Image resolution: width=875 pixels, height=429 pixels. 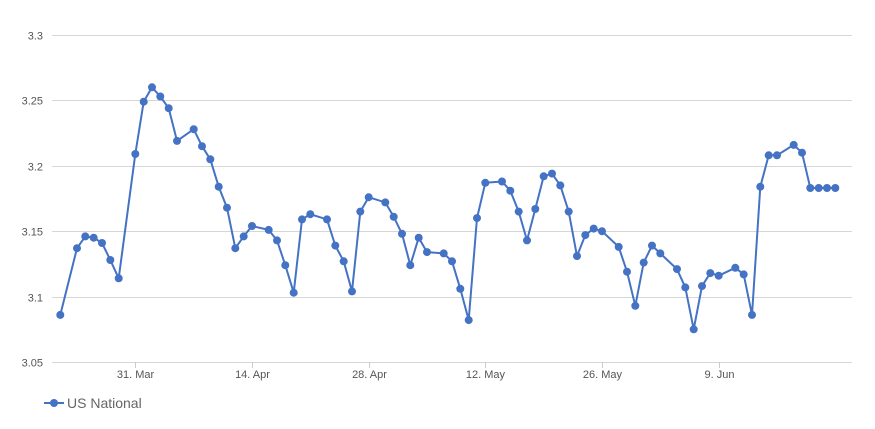 What do you see at coordinates (252, 375) in the screenshot?
I see `x-tick-label: 14. Apr` at bounding box center [252, 375].